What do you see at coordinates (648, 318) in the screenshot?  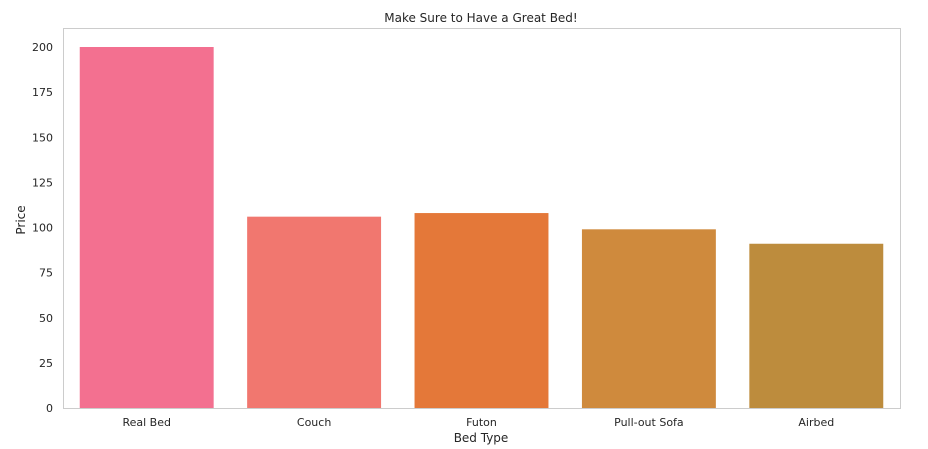 I see `bar-pull-out-sofa` at bounding box center [648, 318].